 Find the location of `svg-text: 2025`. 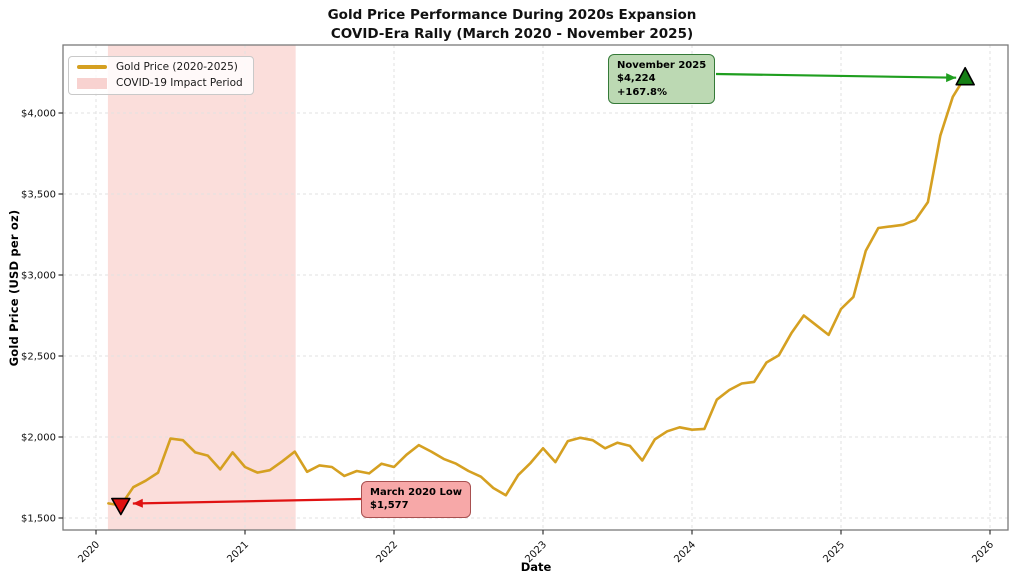

svg-text: 2025 is located at coordinates (834, 552).